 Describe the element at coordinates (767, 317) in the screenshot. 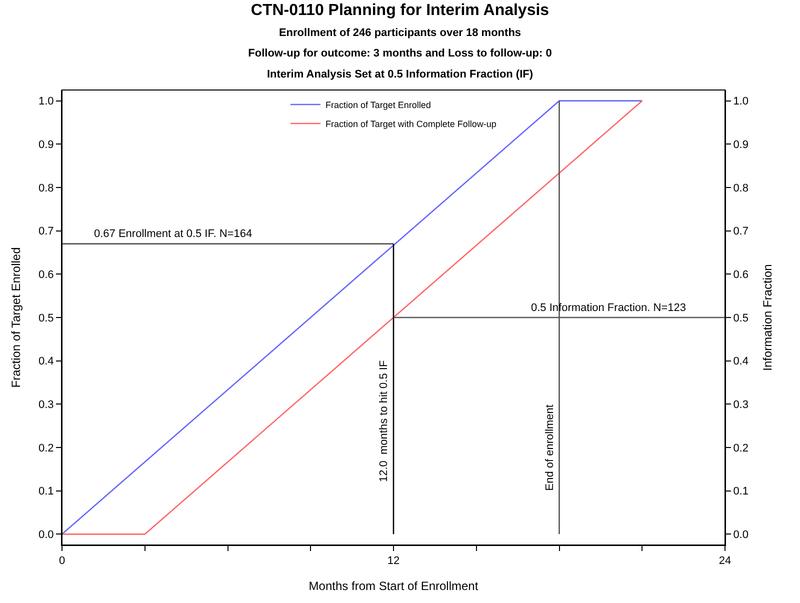

I see `y2-axis-title: Information Fraction` at that location.